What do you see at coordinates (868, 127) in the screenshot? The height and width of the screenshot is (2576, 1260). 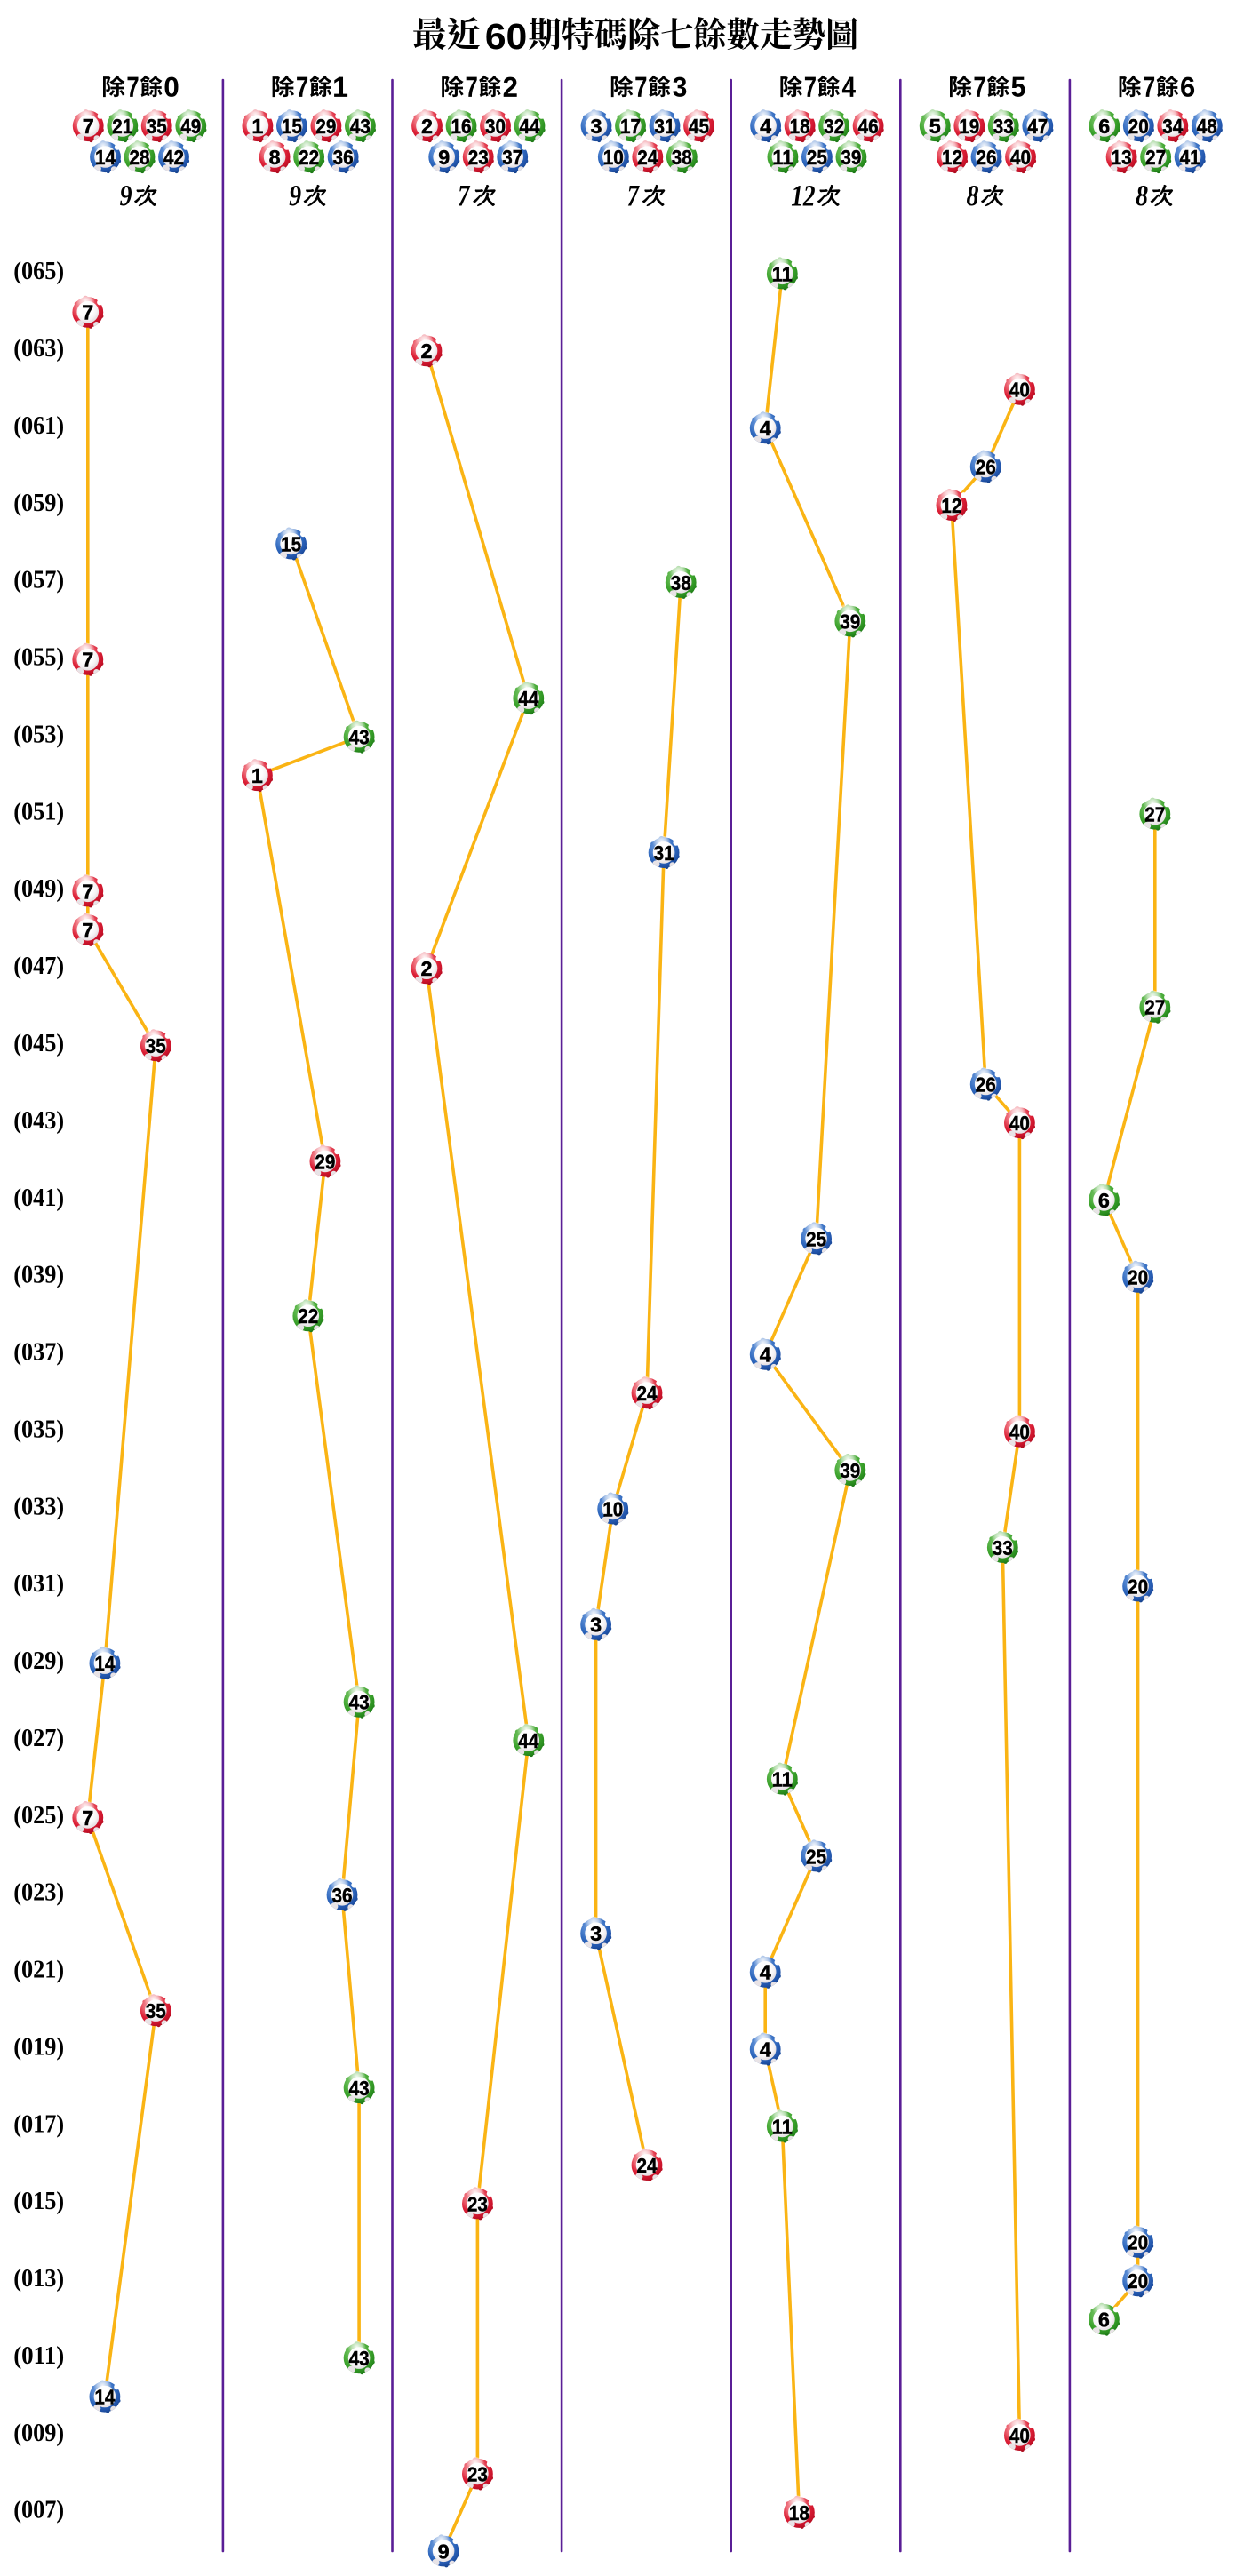 I see `svg-text: 46` at bounding box center [868, 127].